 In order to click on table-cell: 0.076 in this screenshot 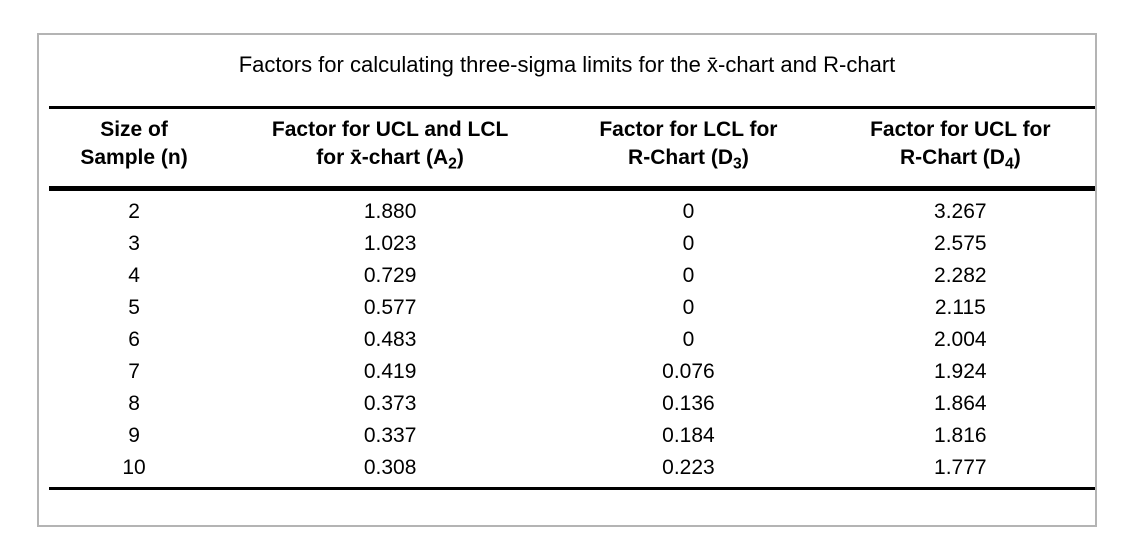, I will do `click(688, 371)`.